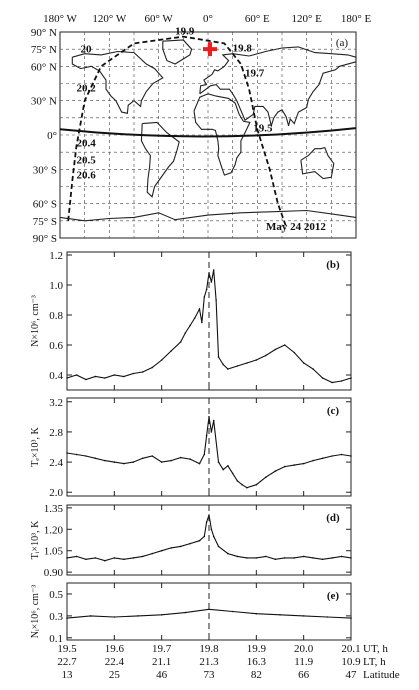  I want to click on x-axis-value: 20.0, so click(304, 649).